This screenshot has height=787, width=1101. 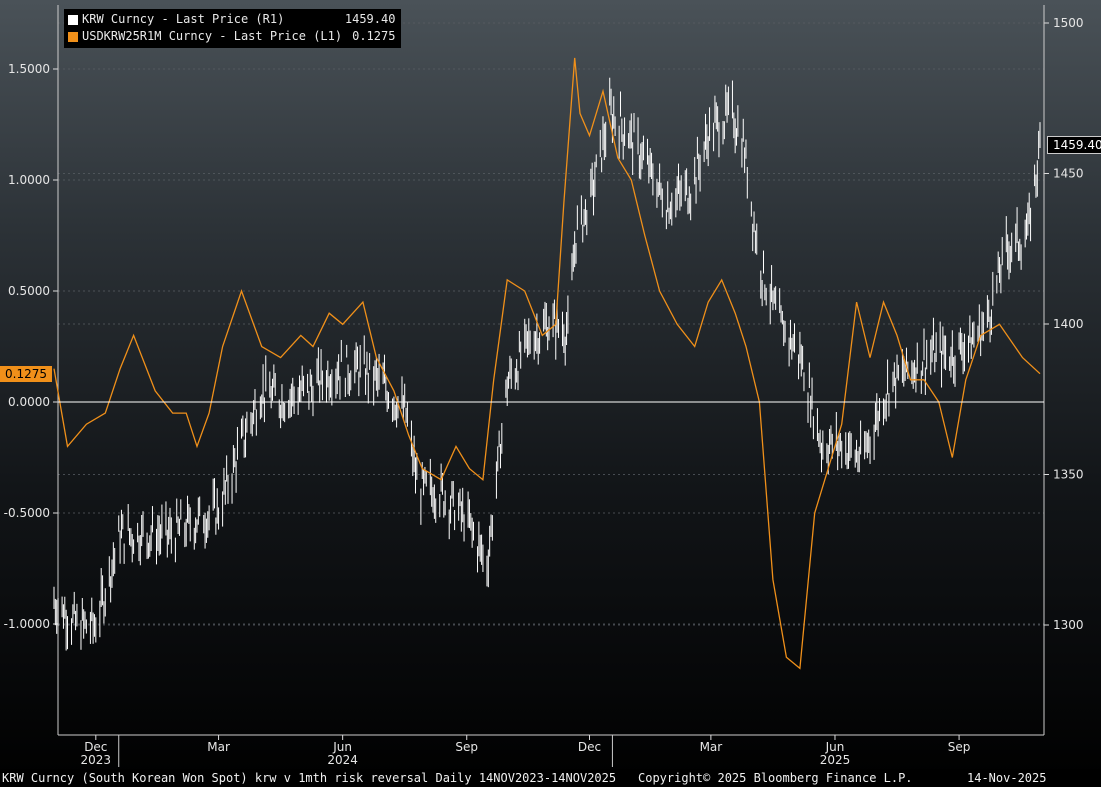 I want to click on right-tick-label: 1500, so click(x=1068, y=23).